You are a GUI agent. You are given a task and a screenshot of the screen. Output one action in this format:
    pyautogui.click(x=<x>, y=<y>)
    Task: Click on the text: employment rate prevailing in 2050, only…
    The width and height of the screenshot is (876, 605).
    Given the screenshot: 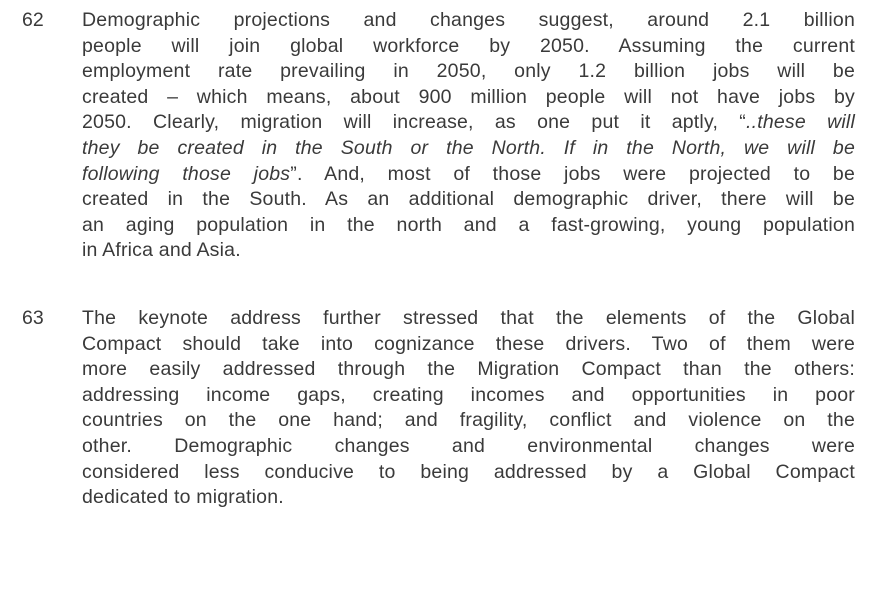 What is the action you would take?
    pyautogui.click(x=468, y=71)
    